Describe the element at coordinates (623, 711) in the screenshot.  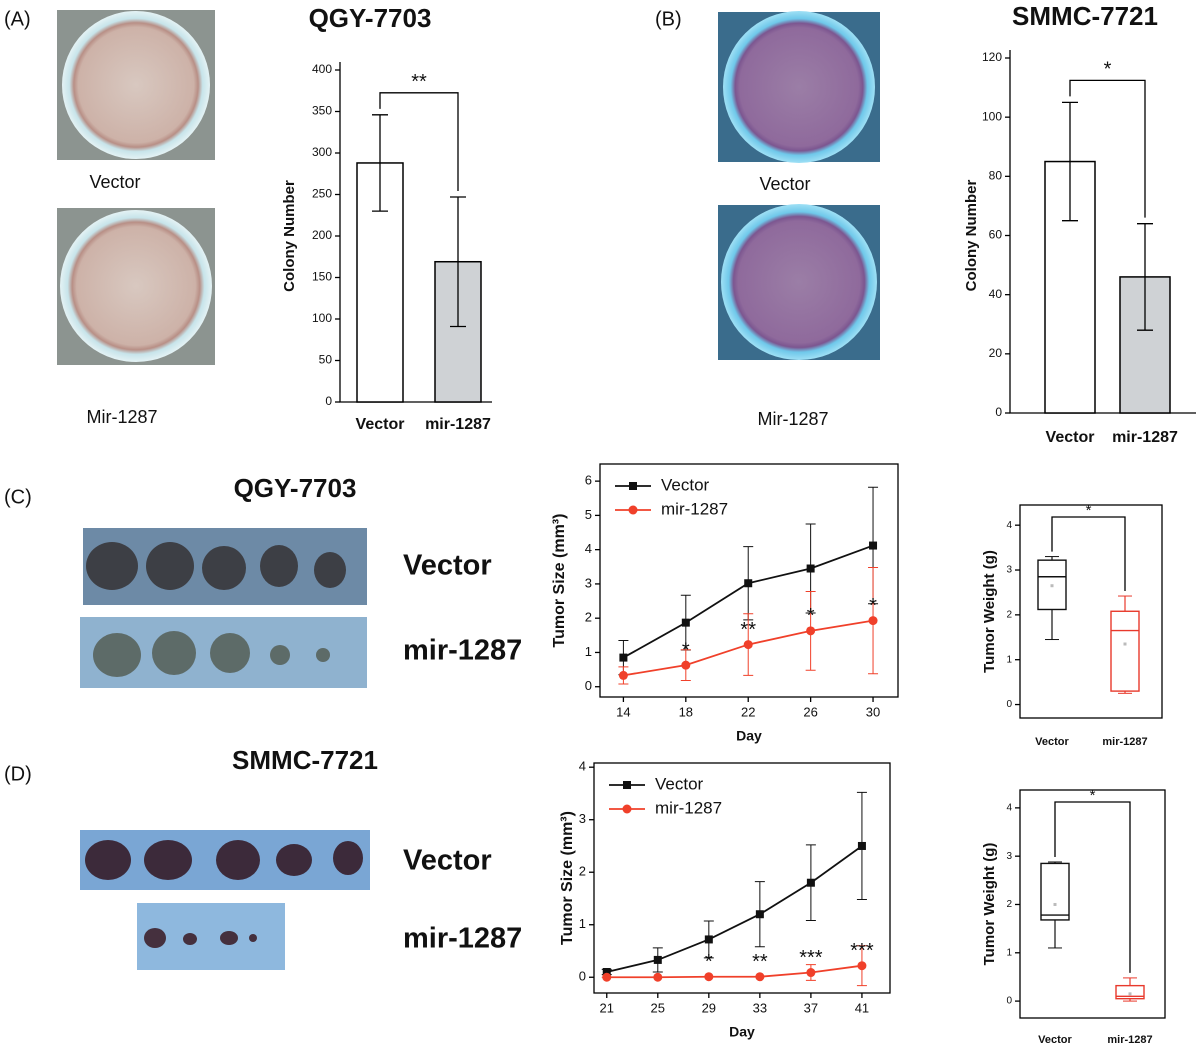
I see `x-tick-label: 14` at that location.